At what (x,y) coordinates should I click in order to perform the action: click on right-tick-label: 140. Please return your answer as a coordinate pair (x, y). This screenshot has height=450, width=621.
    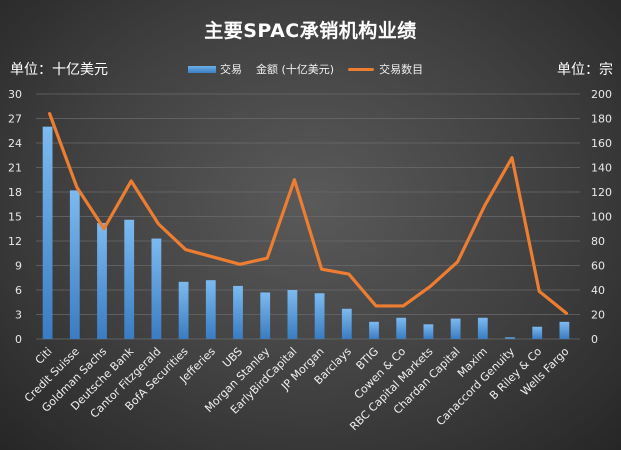
    Looking at the image, I should click on (601, 168).